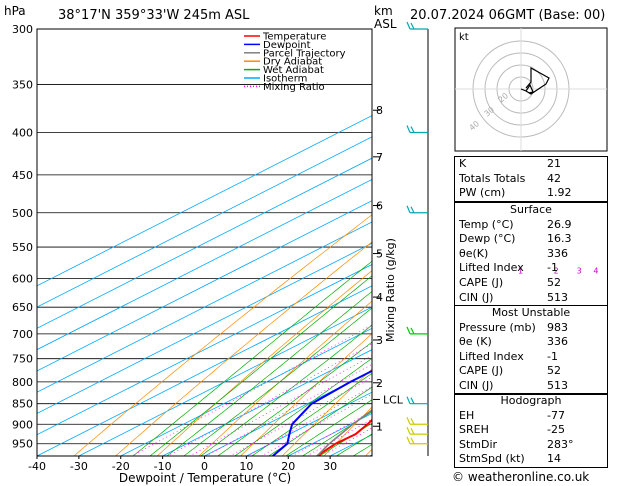  Describe the element at coordinates (22, 84) in the screenshot. I see `pressure-tick-label: 350` at that location.